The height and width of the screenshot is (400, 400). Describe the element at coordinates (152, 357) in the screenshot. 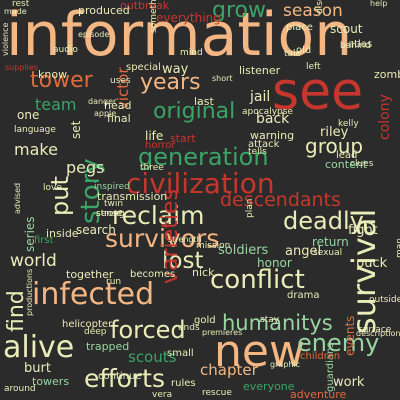

I see `cloud-word: scouts` at that location.